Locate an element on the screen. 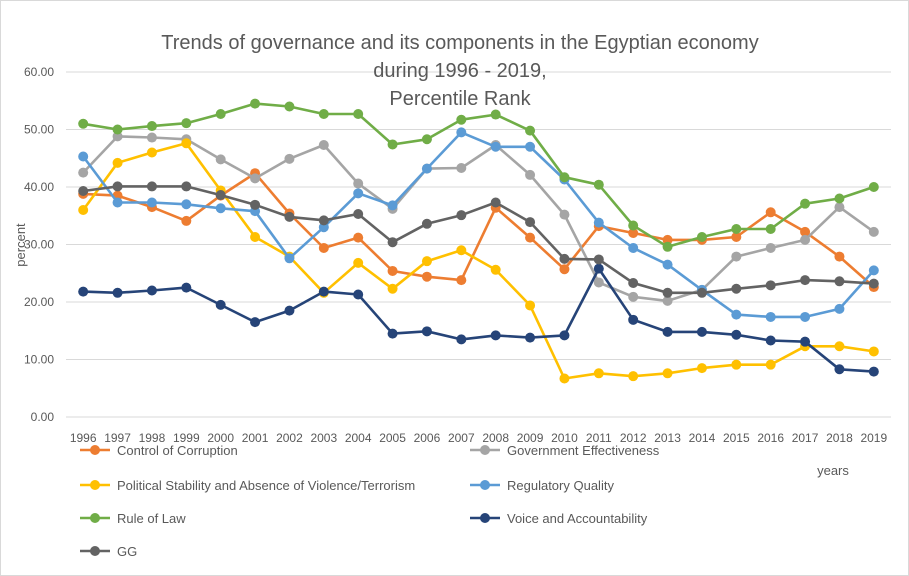 This screenshot has width=909, height=576. y-tick-label: 50.00 is located at coordinates (39, 130).